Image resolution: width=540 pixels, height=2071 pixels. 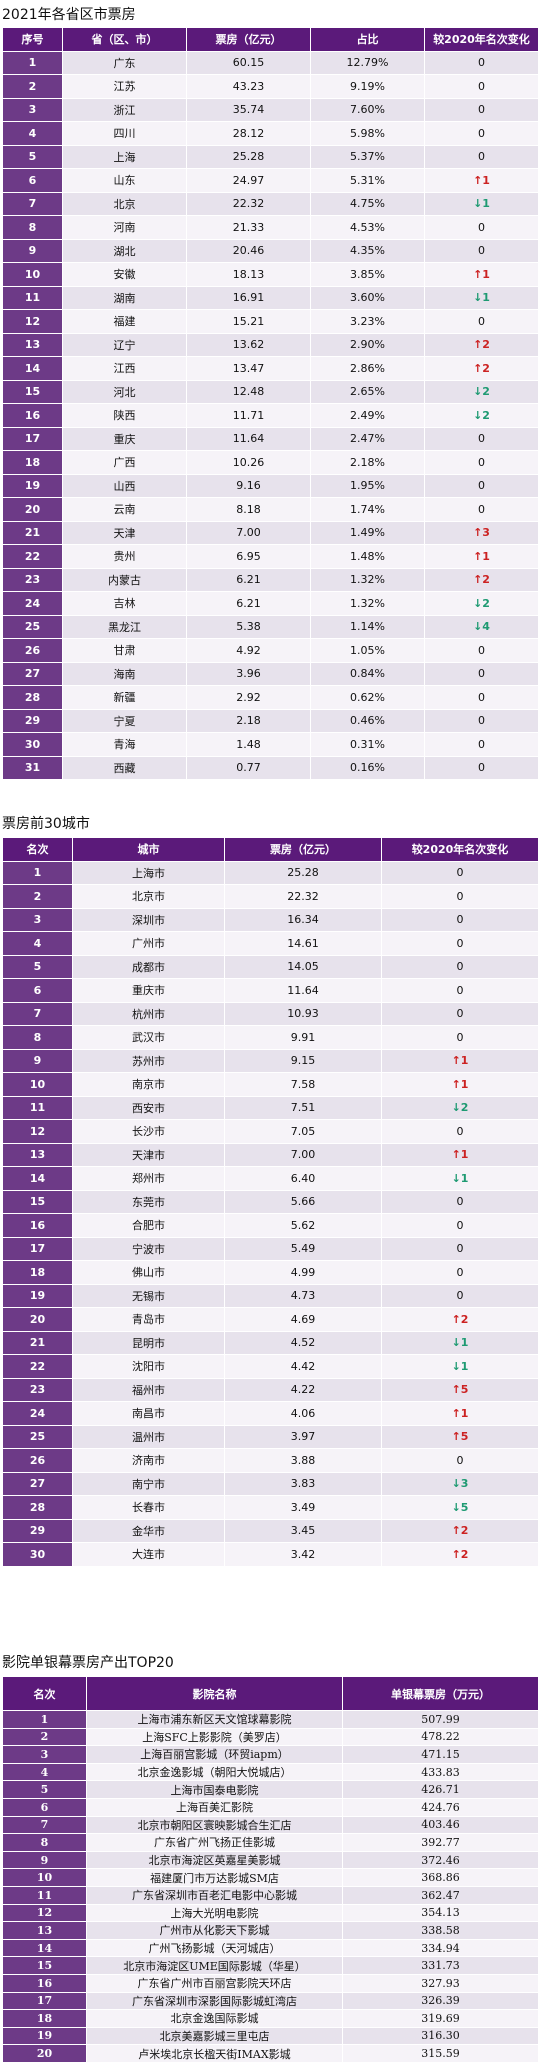 What do you see at coordinates (214, 1983) in the screenshot?
I see `table-cell: 广东省广州市百丽宫影院天环店` at bounding box center [214, 1983].